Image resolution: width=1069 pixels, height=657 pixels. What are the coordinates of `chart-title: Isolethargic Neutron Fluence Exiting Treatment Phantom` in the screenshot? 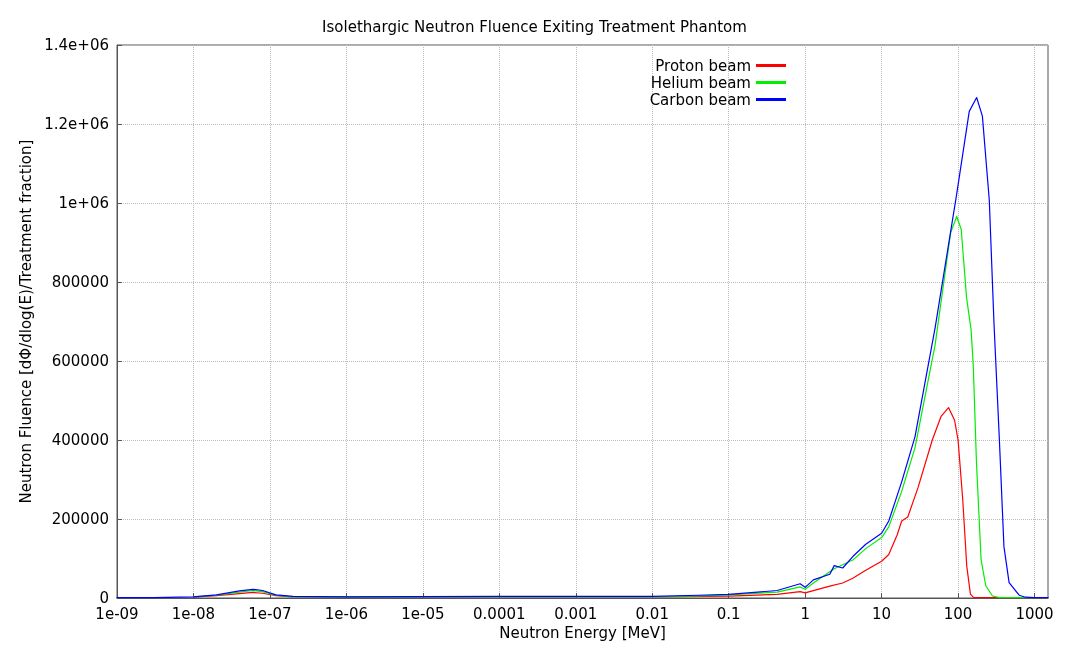 It's located at (534, 26).